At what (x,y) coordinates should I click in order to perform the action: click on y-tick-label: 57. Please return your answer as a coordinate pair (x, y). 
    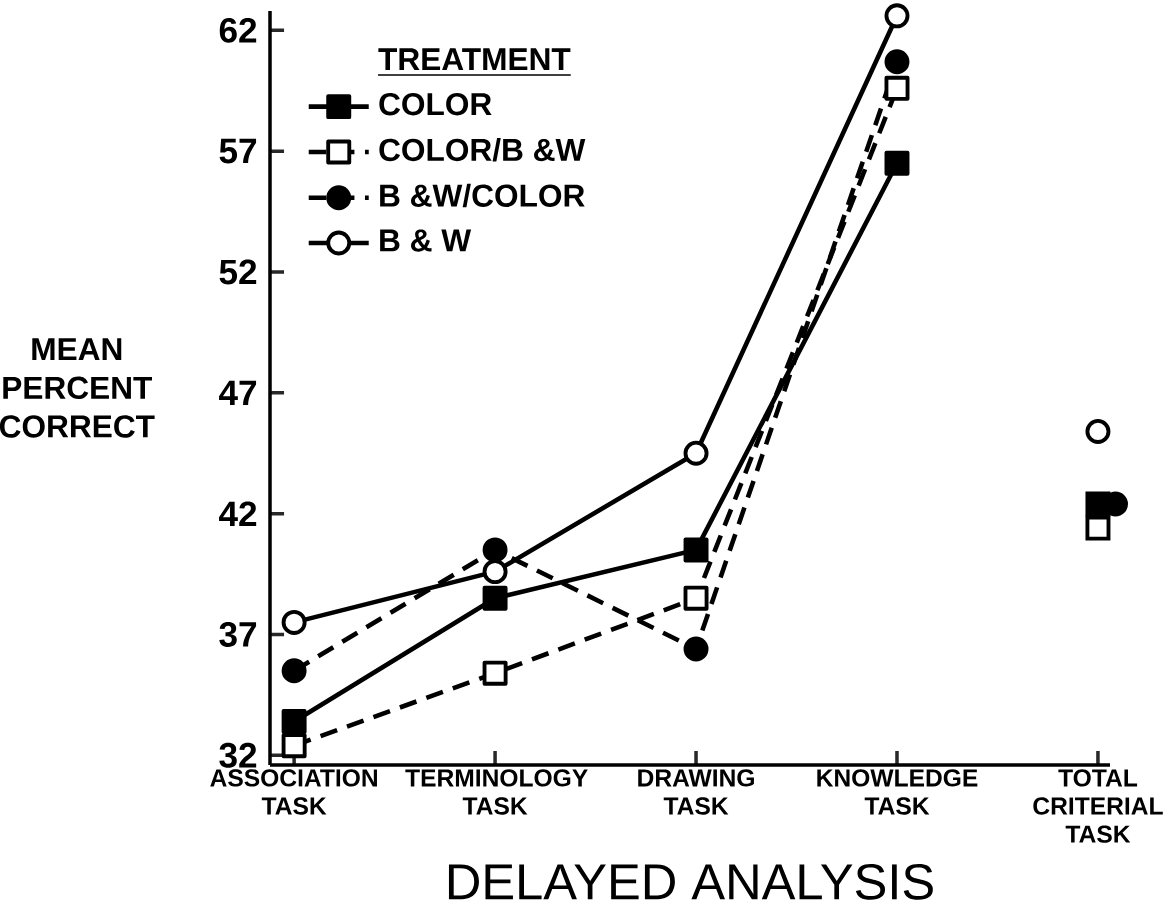
    Looking at the image, I should click on (238, 151).